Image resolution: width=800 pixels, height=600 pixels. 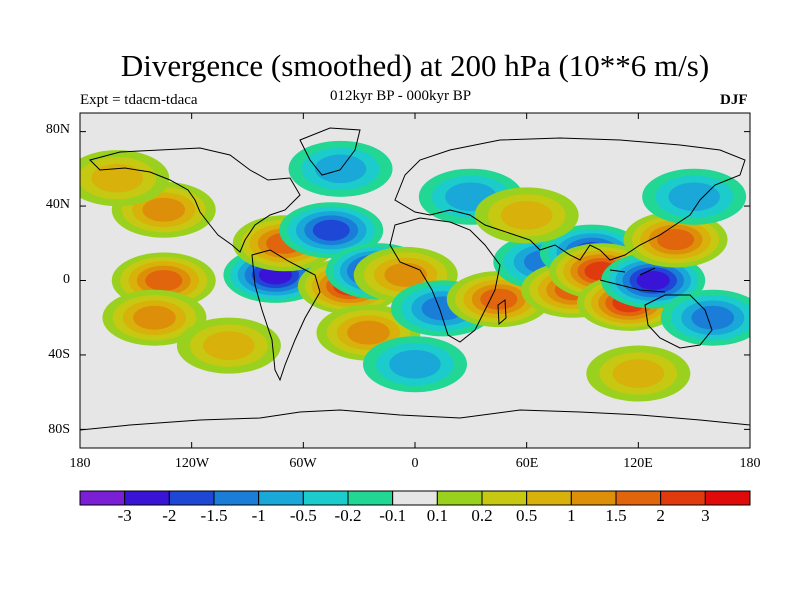 I want to click on x-tick-label: 60W, so click(x=303, y=463).